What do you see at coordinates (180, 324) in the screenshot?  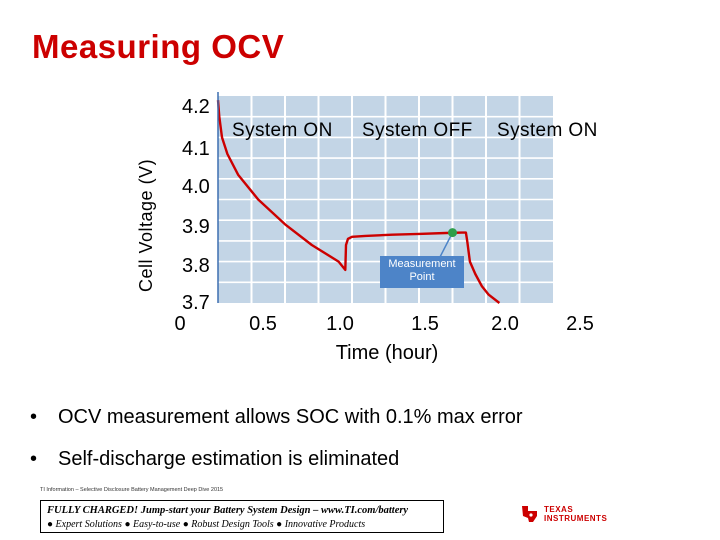 I see `x-tick-label: 0` at bounding box center [180, 324].